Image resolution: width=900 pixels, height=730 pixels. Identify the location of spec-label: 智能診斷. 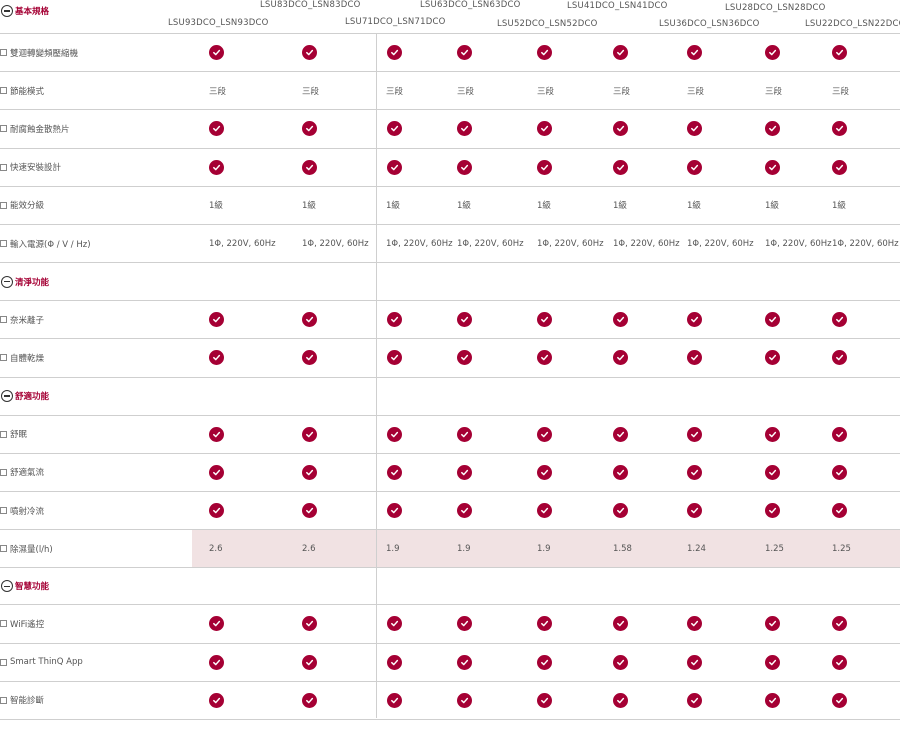
(22, 700).